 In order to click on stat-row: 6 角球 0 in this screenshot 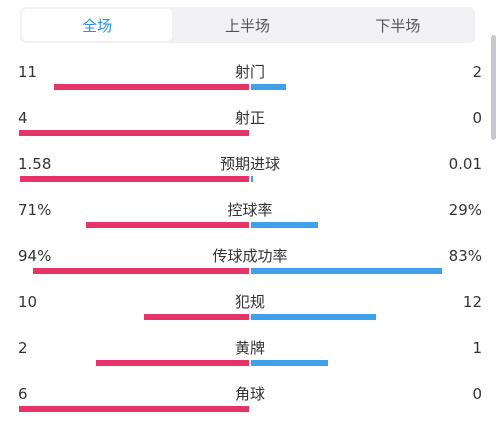, I will do `click(250, 404)`.